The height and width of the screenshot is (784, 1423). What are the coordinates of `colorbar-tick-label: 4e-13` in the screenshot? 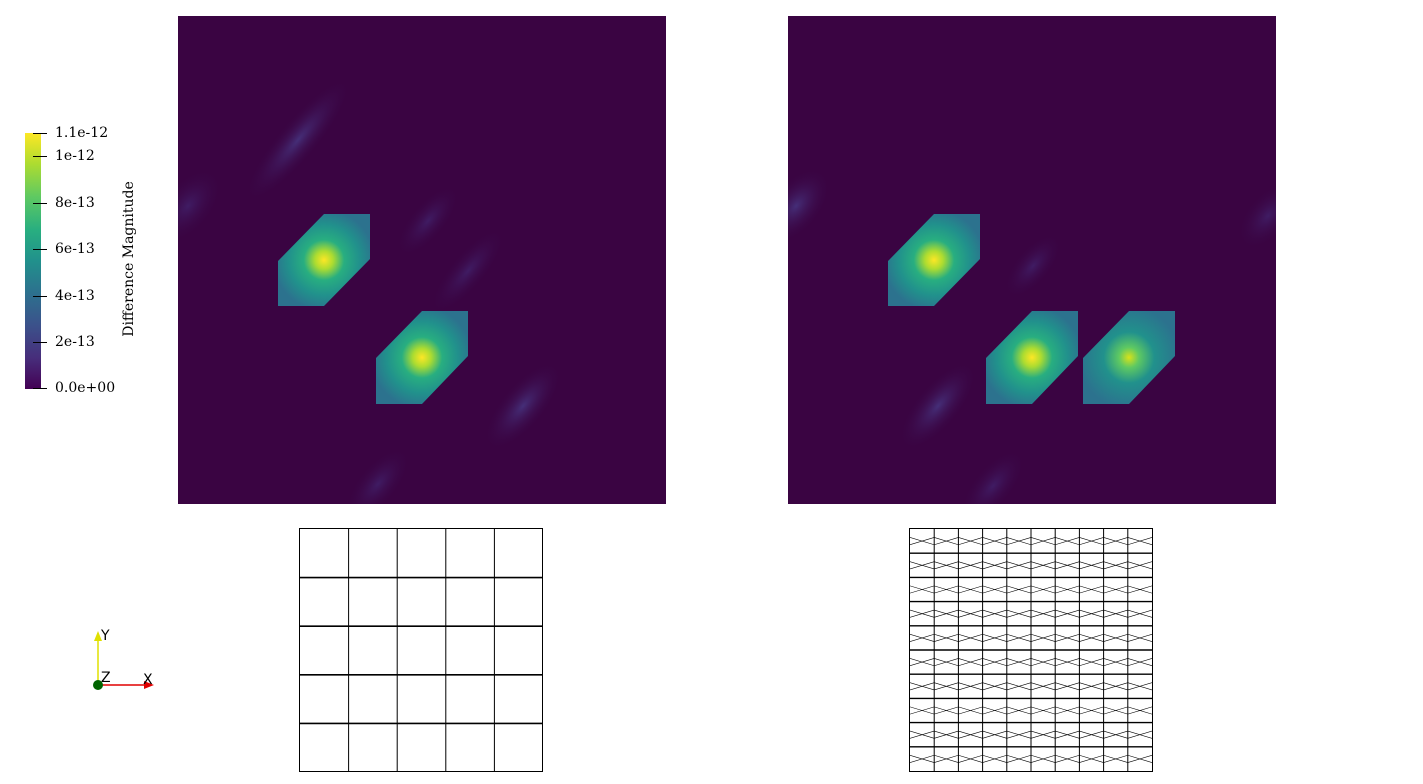 It's located at (75, 296).